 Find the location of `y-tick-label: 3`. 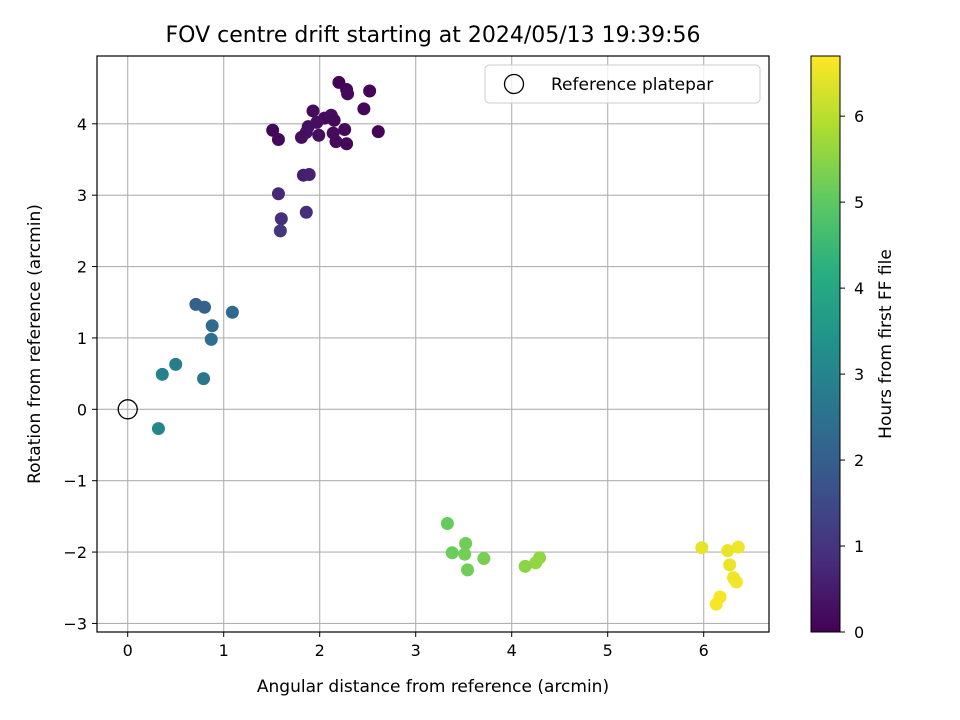

y-tick-label: 3 is located at coordinates (82, 195).